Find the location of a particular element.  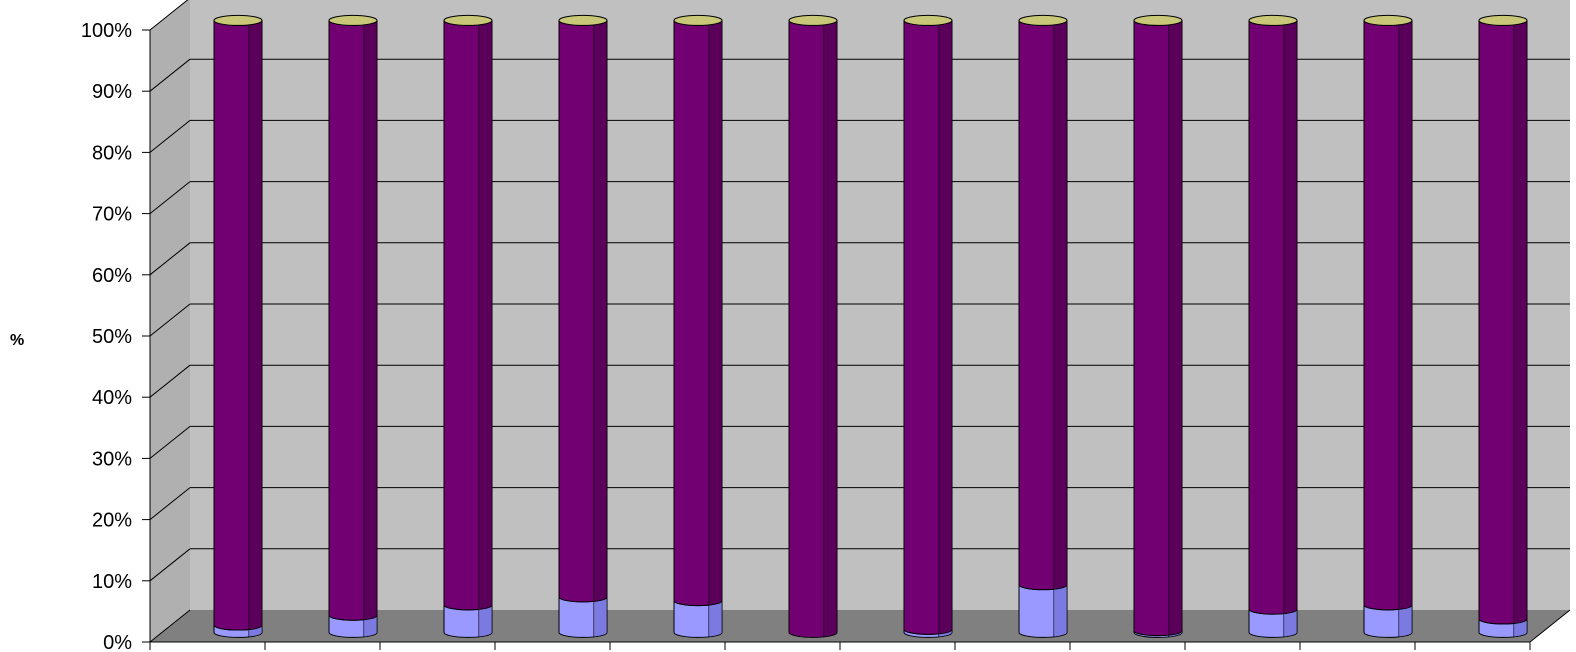

y-axis-label: % is located at coordinates (17, 340).